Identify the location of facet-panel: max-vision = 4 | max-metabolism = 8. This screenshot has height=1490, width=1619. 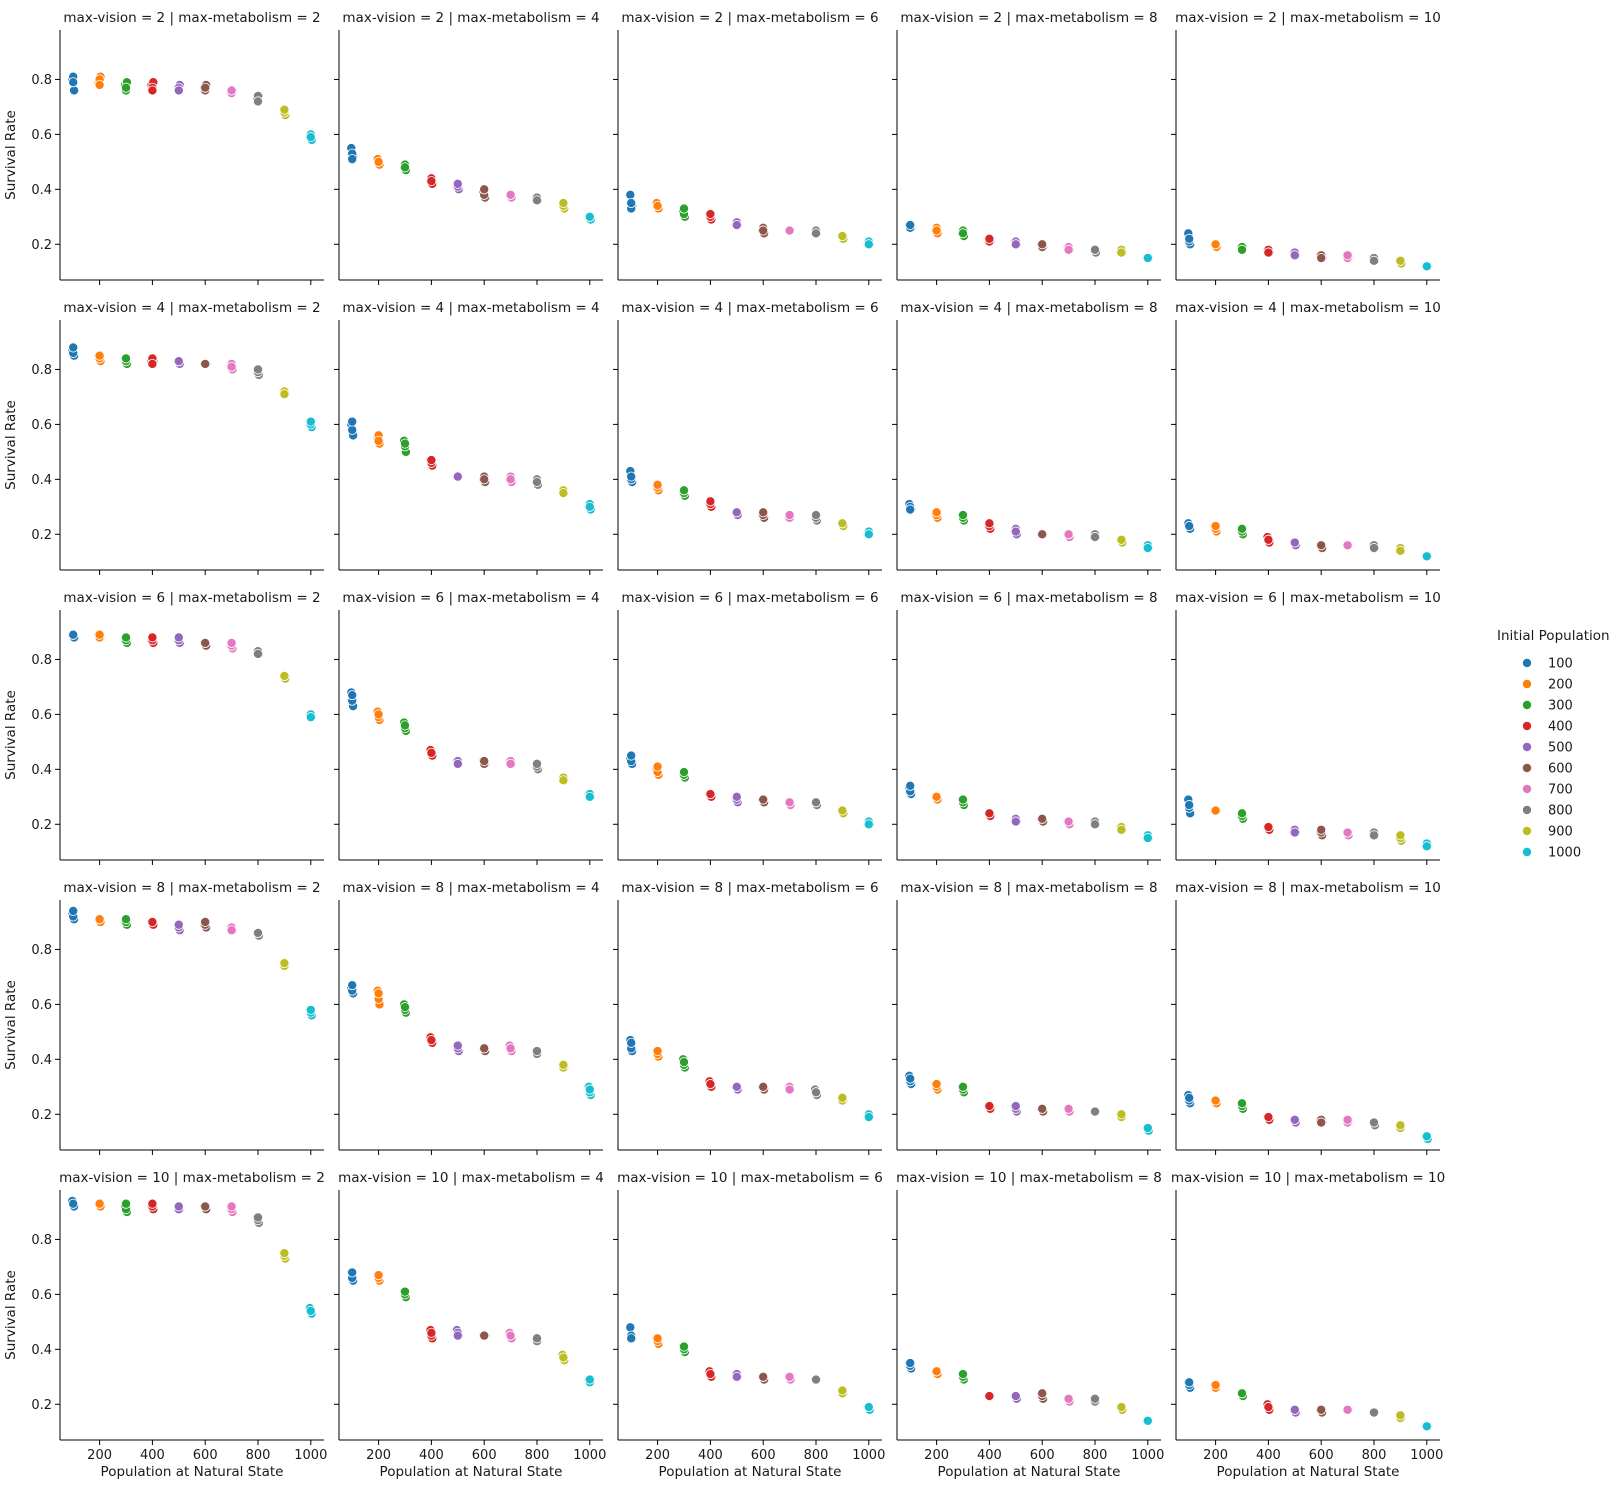
(1026, 437).